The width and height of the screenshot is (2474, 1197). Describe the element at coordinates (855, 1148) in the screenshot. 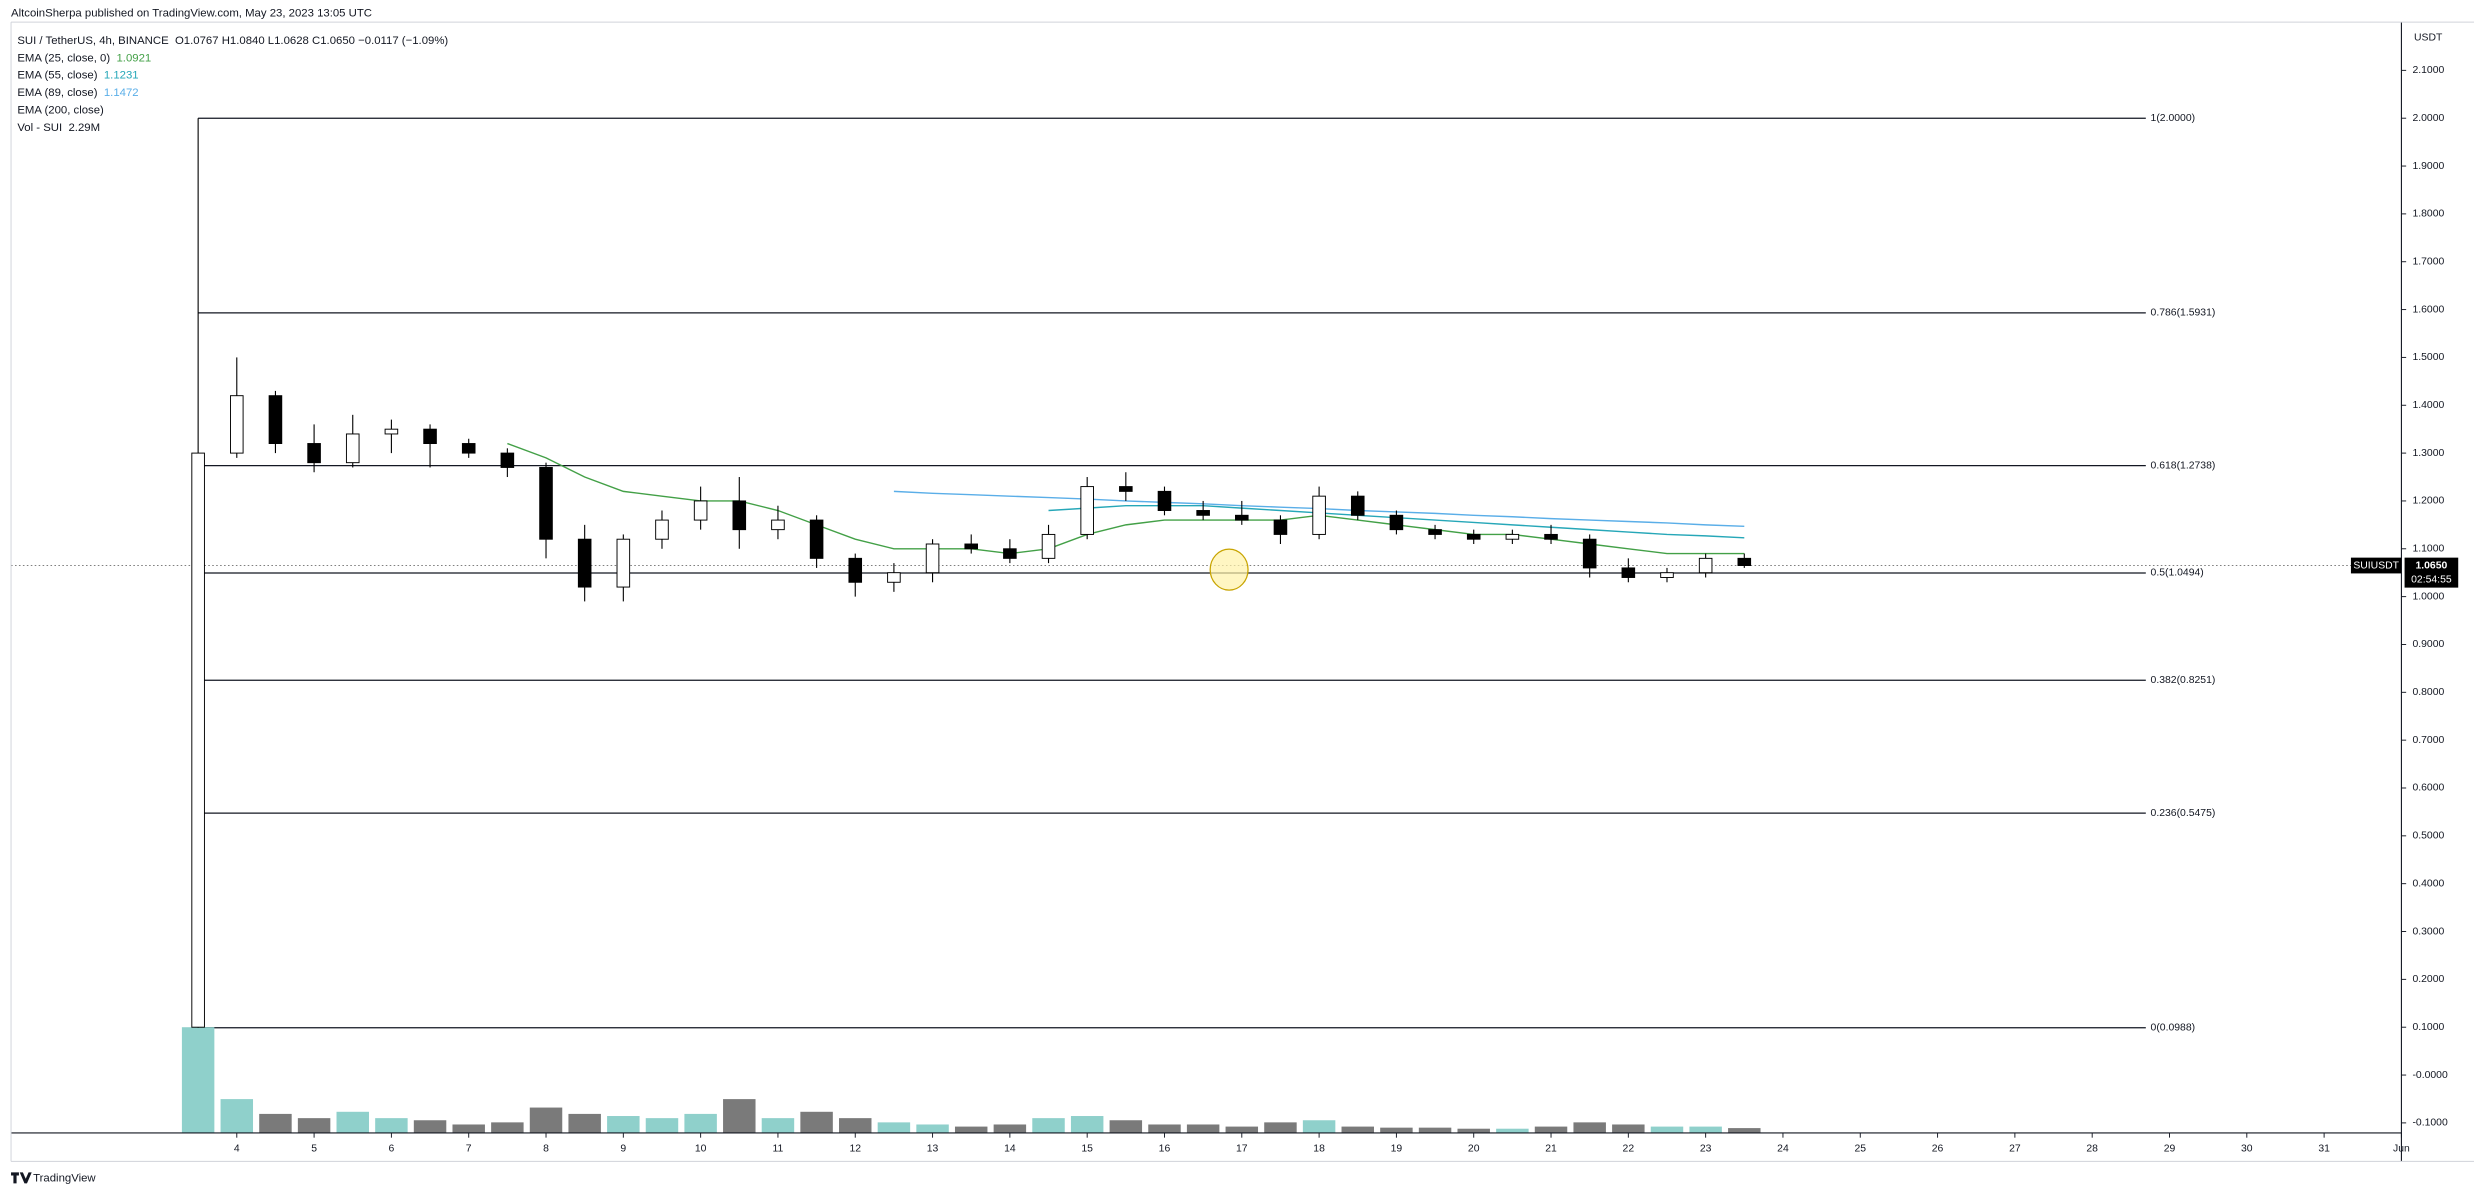

I see `x-tick-label: 12` at that location.